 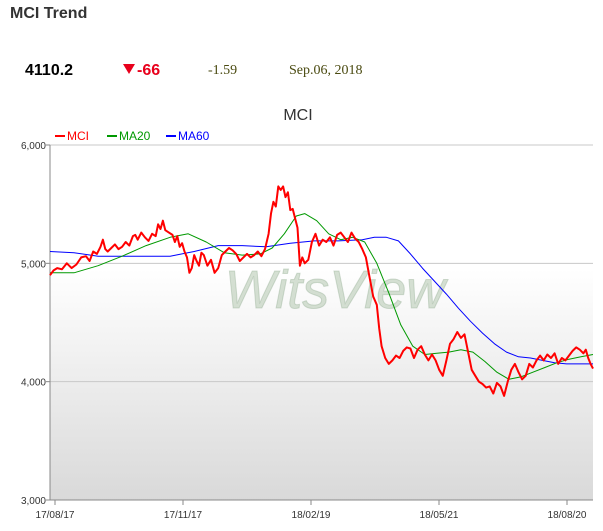 What do you see at coordinates (49, 70) in the screenshot?
I see `current-price: 4110.2` at bounding box center [49, 70].